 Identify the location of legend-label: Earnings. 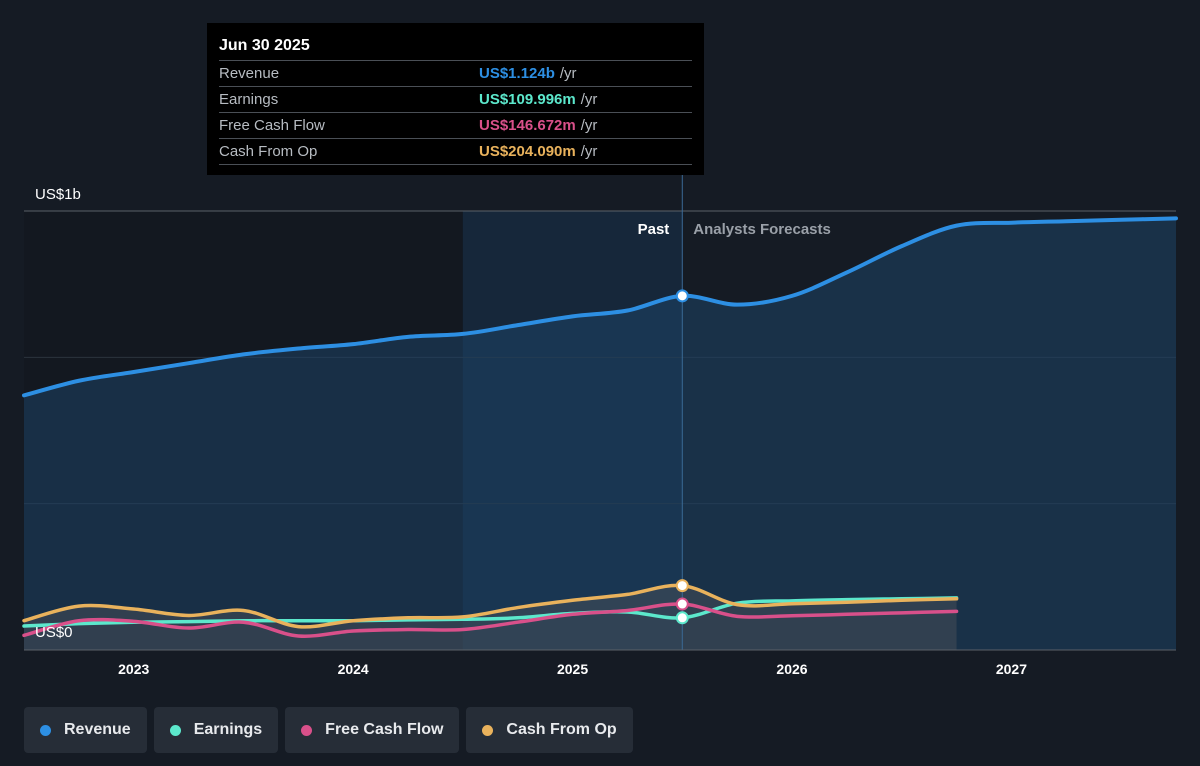
(228, 729).